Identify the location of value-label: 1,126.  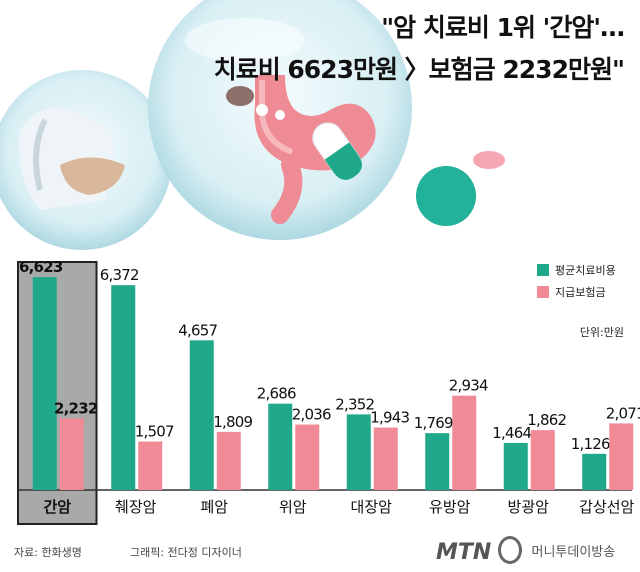
(590, 444).